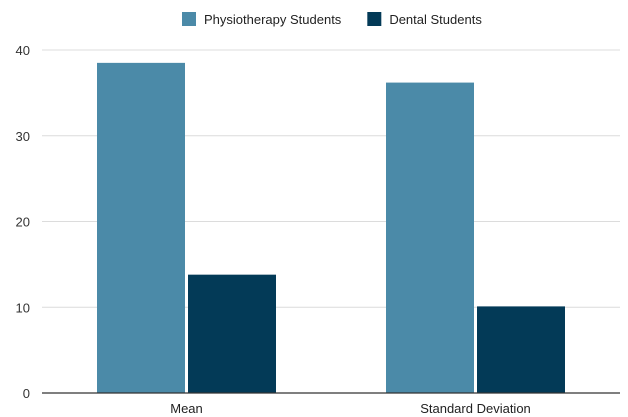 The height and width of the screenshot is (417, 628). Describe the element at coordinates (521, 349) in the screenshot. I see `bar-dental-students-standard-deviation` at that location.